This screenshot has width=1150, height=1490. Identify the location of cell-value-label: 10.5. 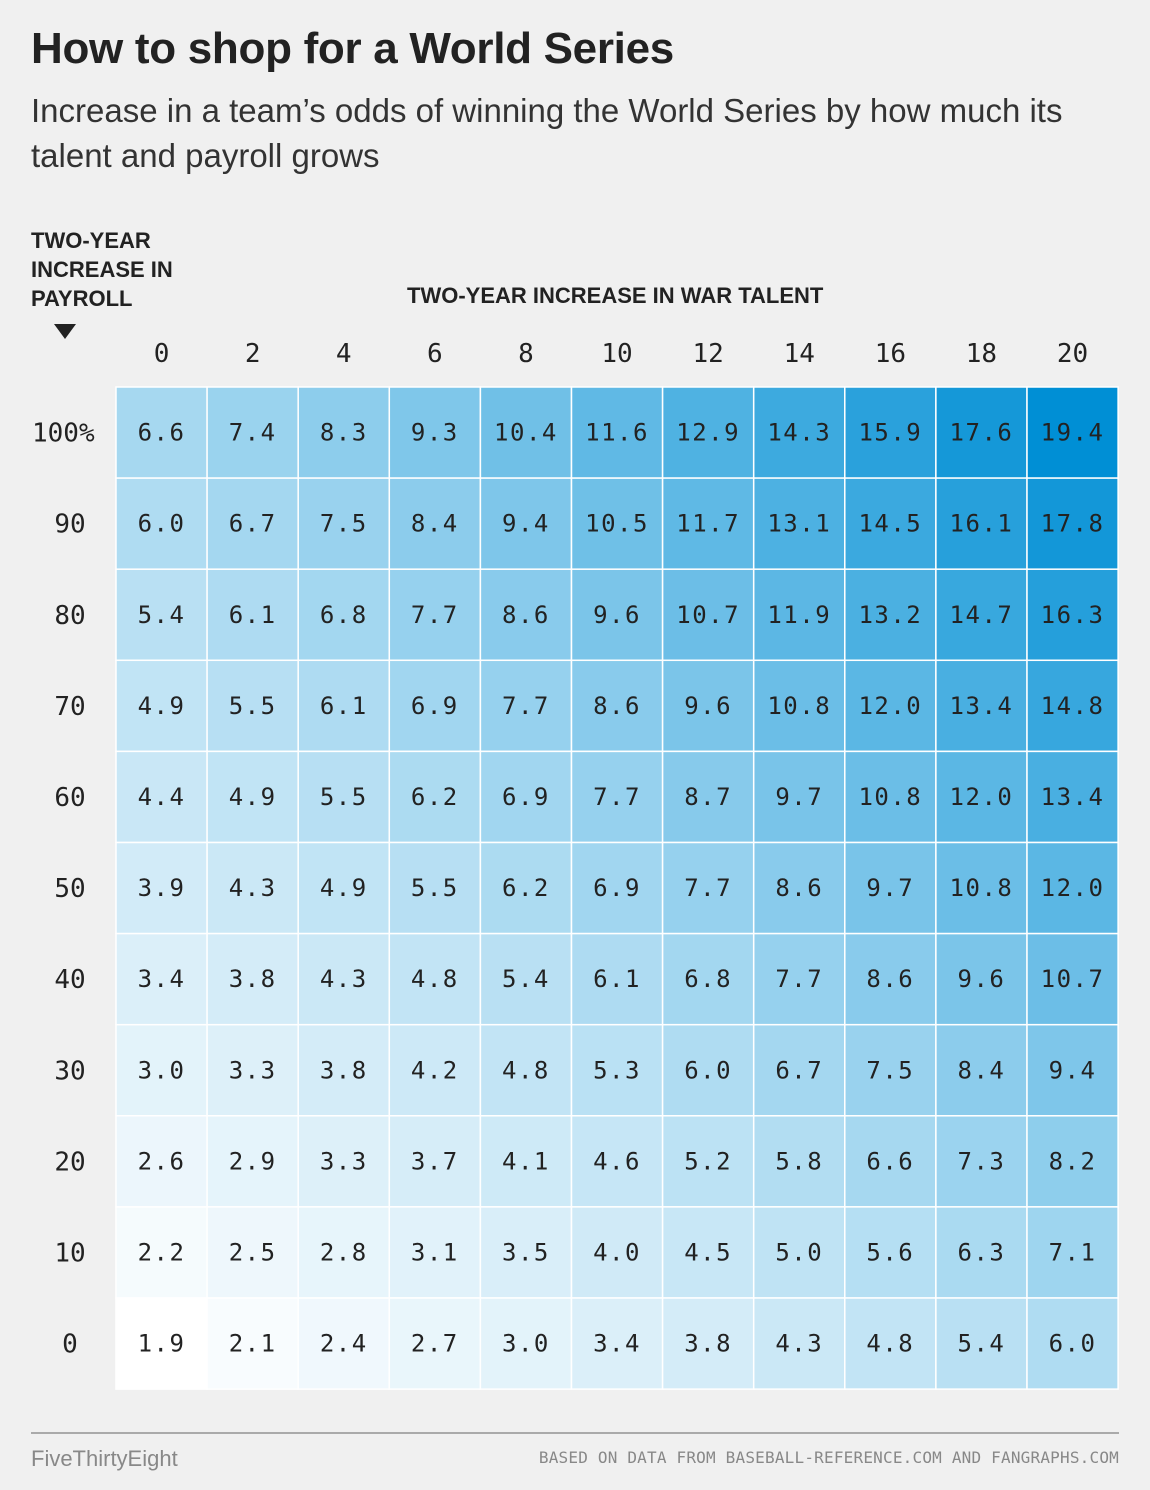
(617, 524).